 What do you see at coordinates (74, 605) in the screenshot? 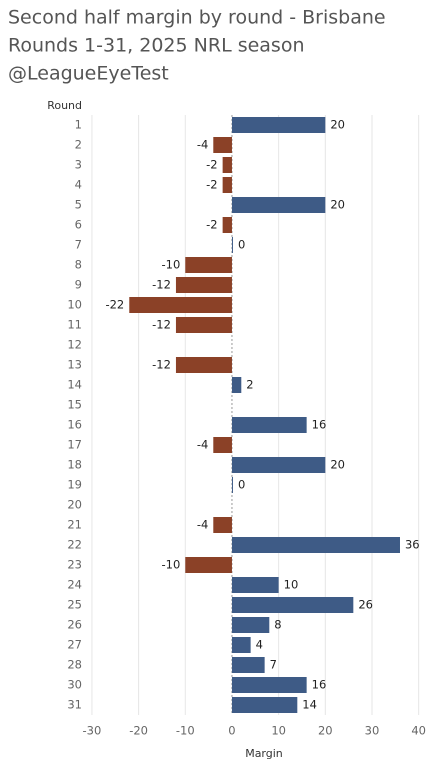
I see `y-tick-label: 25` at bounding box center [74, 605].